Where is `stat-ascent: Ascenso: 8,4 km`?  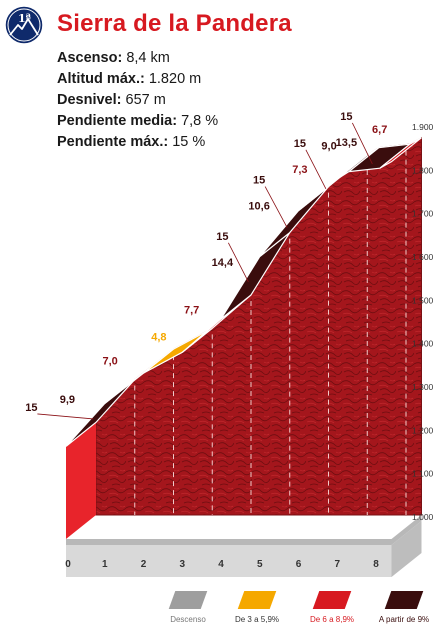 stat-ascent: Ascenso: 8,4 km is located at coordinates (113, 58).